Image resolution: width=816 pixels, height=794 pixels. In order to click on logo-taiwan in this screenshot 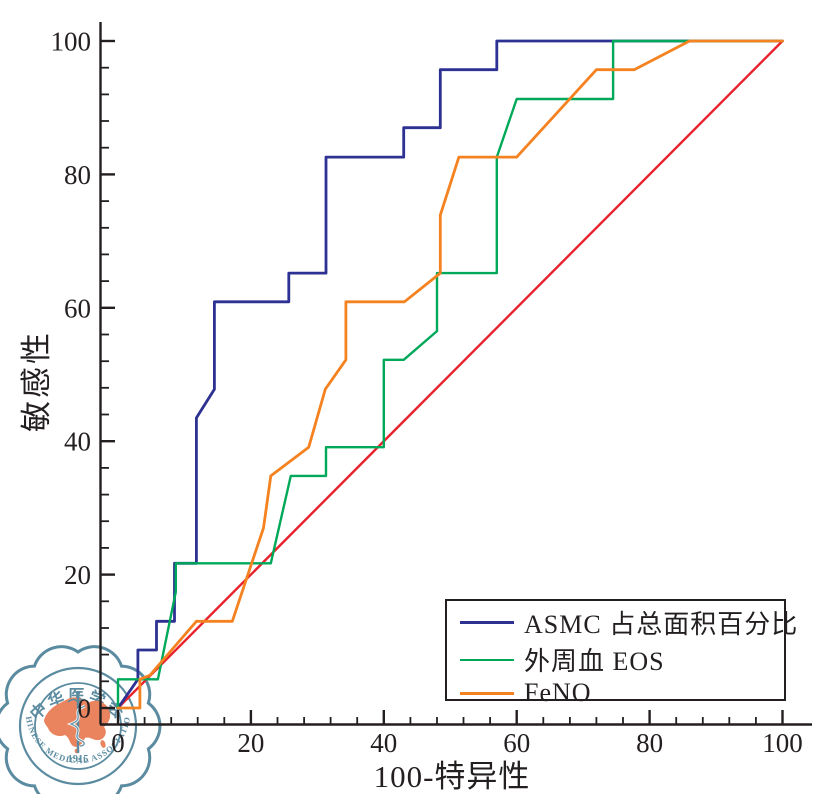, I will do `click(103, 744)`.